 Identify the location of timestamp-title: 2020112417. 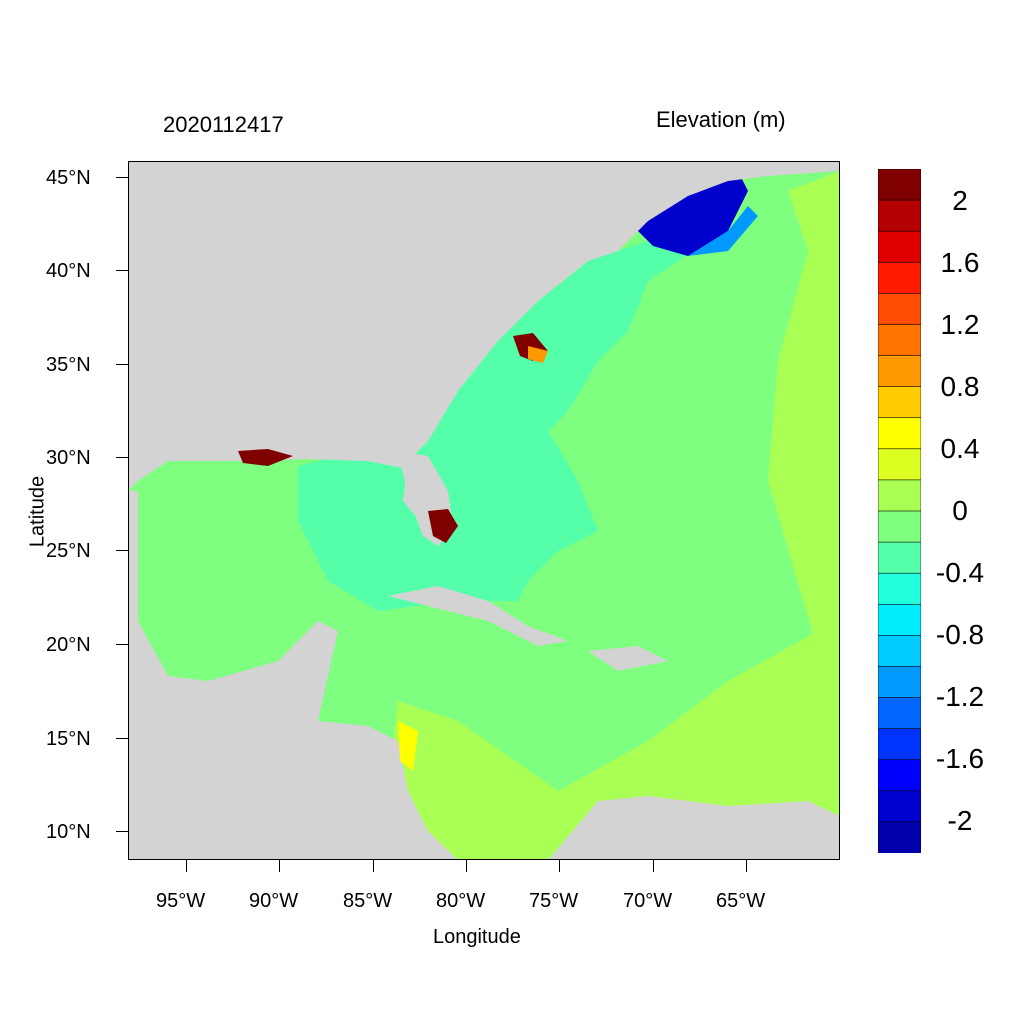
(223, 124).